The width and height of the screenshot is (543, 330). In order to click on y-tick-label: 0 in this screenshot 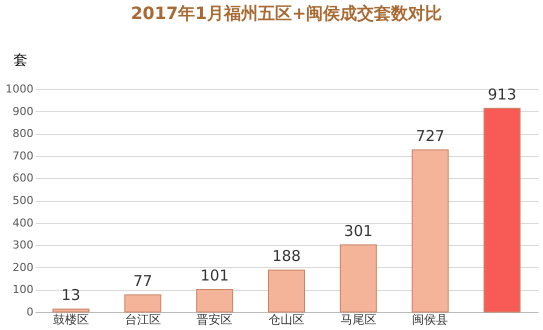, I will do `click(30, 312)`.